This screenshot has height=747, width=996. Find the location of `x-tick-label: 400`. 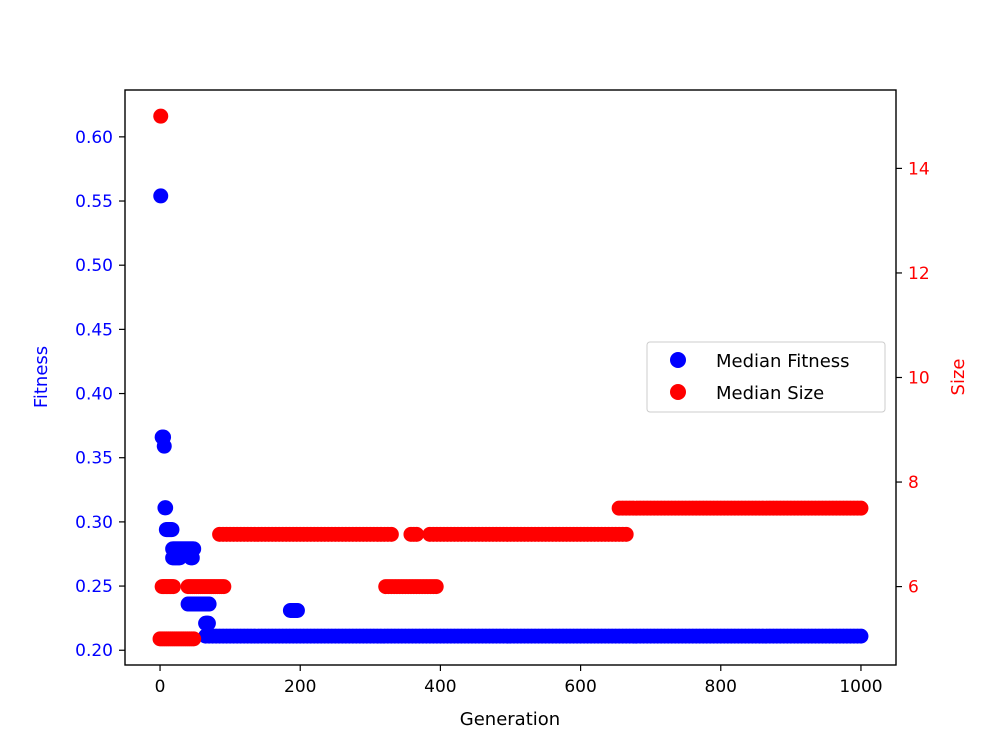

x-tick-label: 400 is located at coordinates (440, 687).